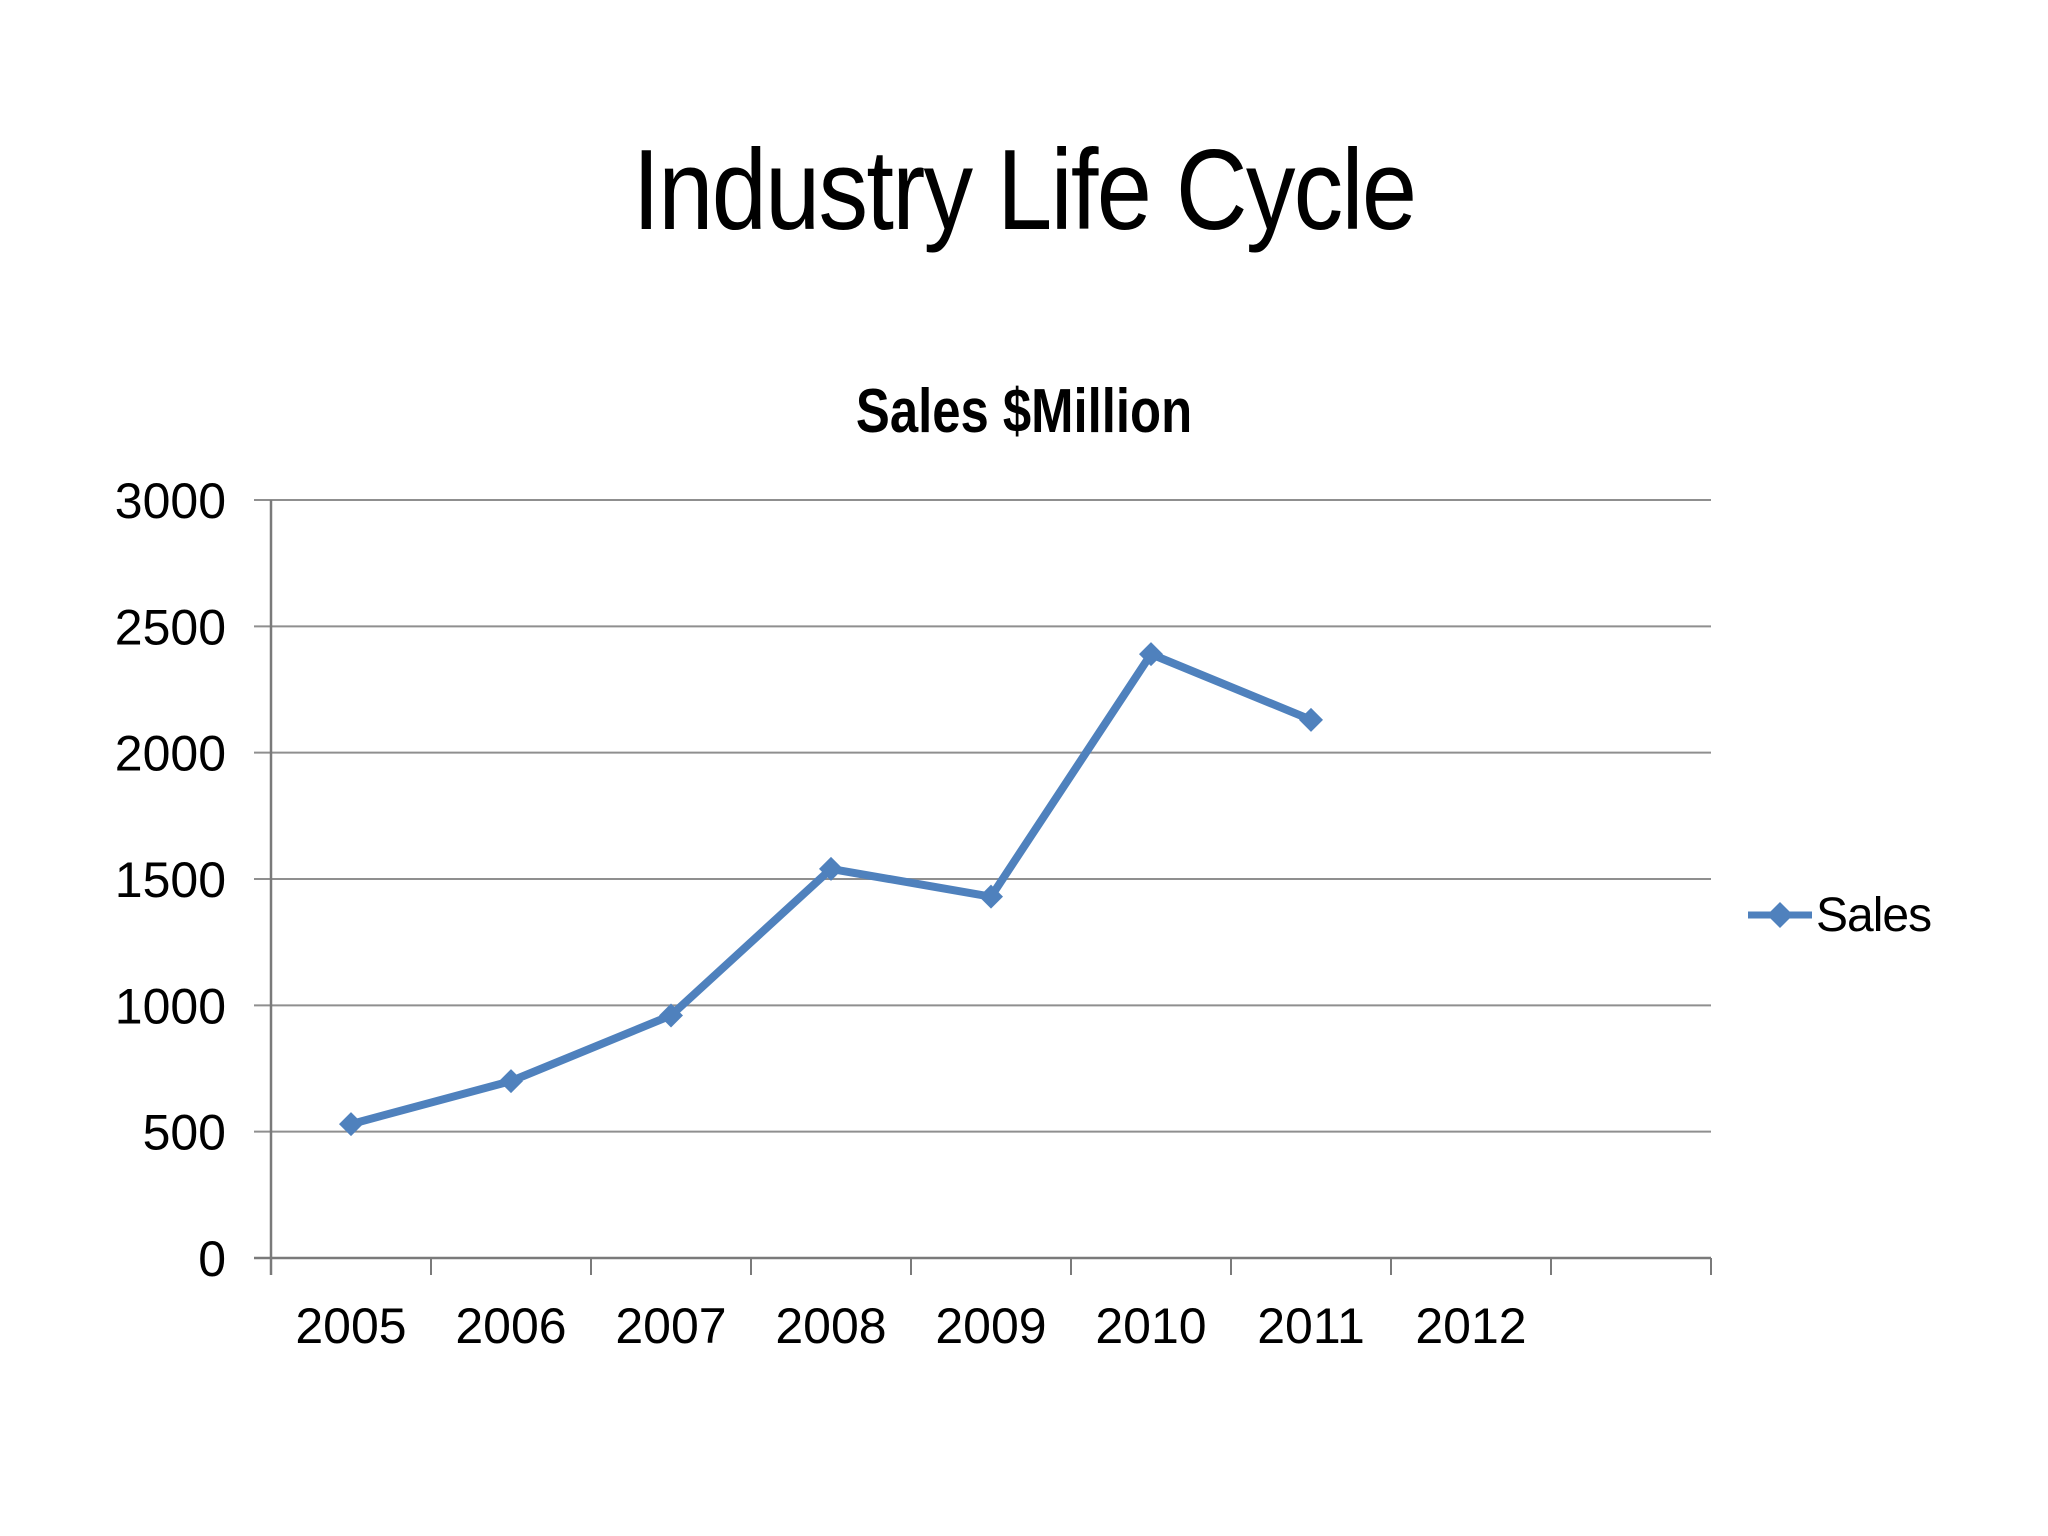 The height and width of the screenshot is (1536, 2048). What do you see at coordinates (350, 1326) in the screenshot?
I see `x-tick-label-2005: 2005` at bounding box center [350, 1326].